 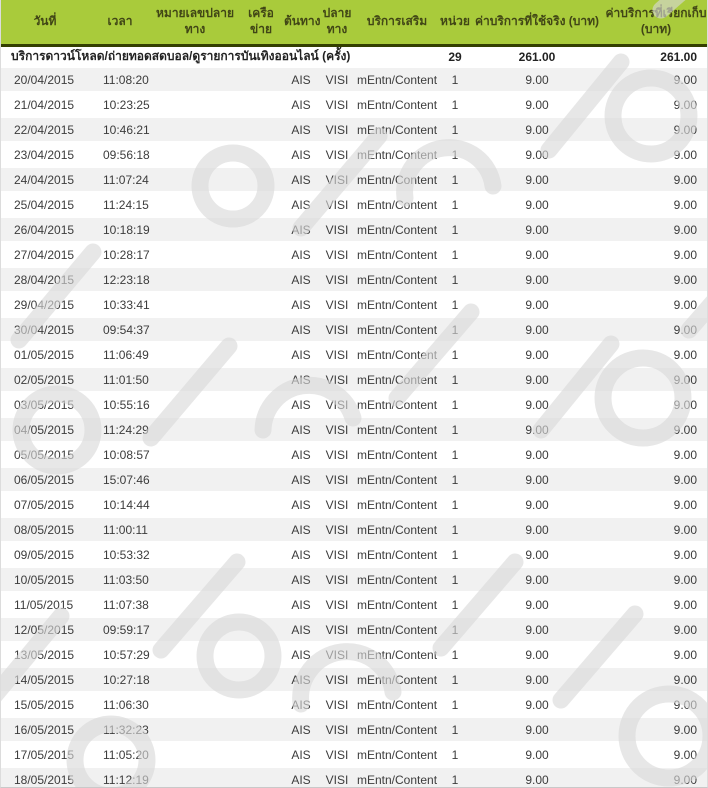 What do you see at coordinates (120, 580) in the screenshot?
I see `cell-time: 11:03:50` at bounding box center [120, 580].